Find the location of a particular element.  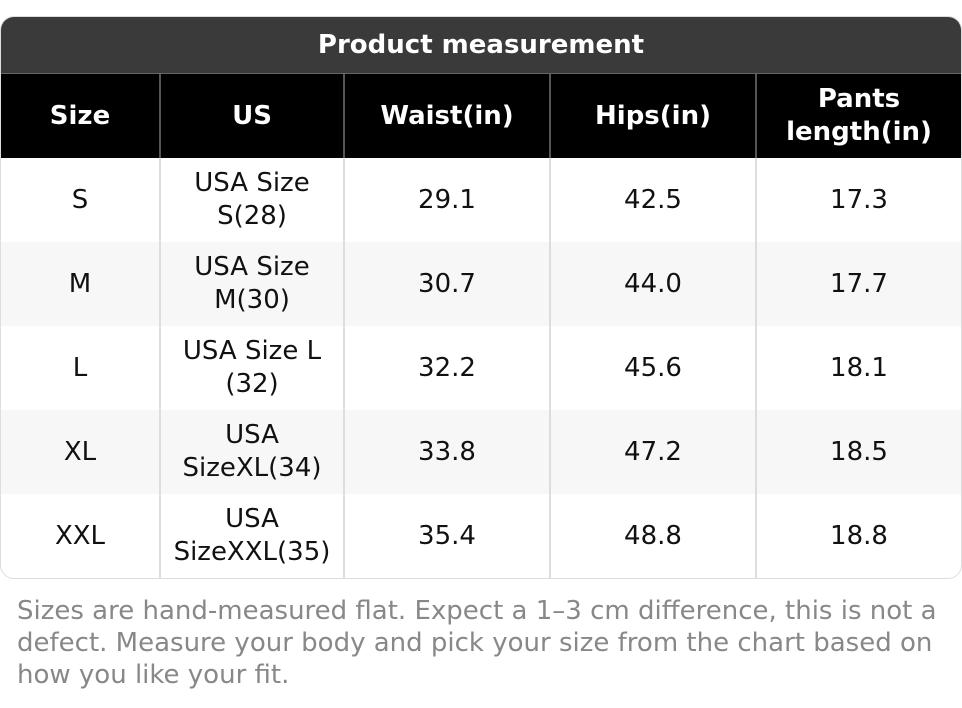

header-cell: Pants length(in) is located at coordinates (858, 116).